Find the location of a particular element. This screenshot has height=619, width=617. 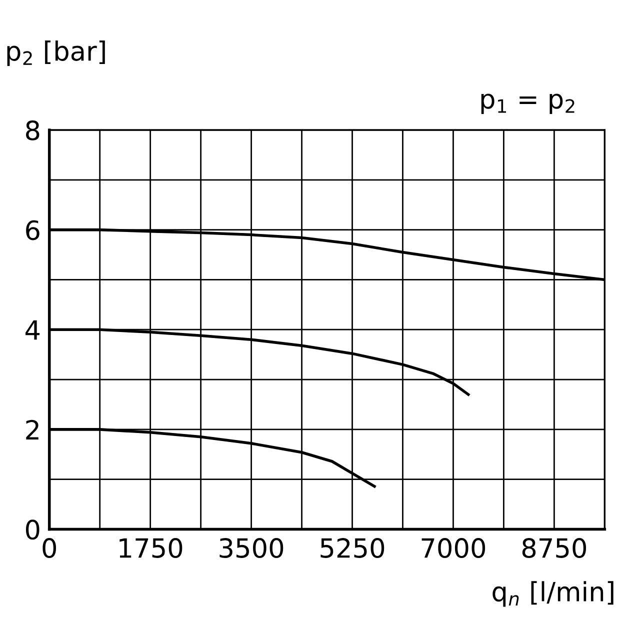

y-axis-title: p$_{2}$ [bar] is located at coordinates (56, 53).